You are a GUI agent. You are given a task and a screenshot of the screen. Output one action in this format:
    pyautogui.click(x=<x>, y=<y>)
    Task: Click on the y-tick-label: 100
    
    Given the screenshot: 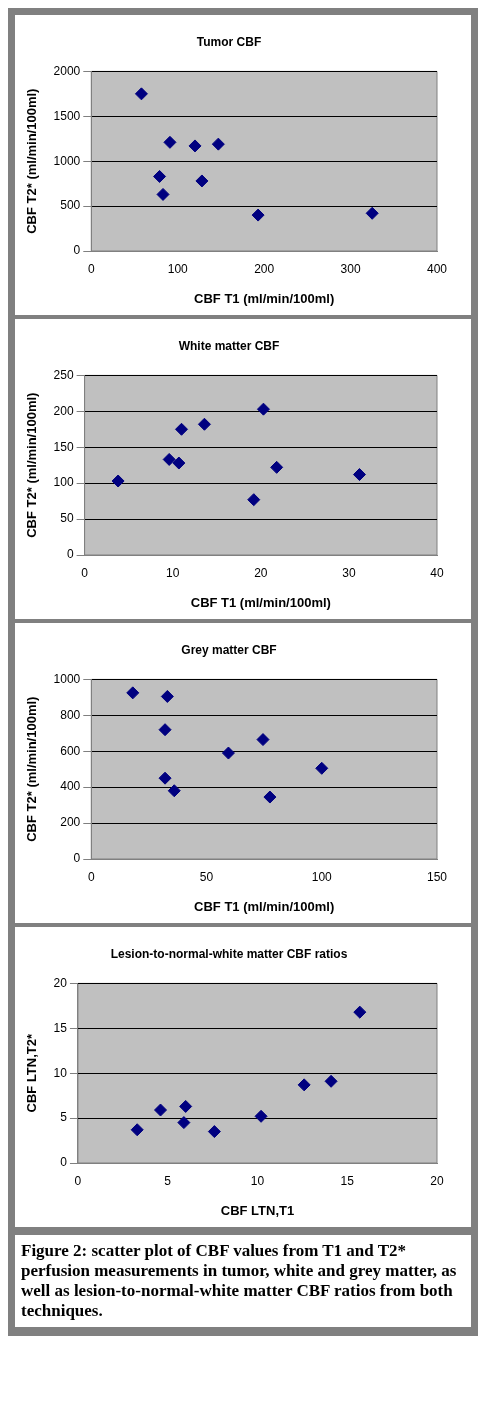 What is the action you would take?
    pyautogui.click(x=63, y=482)
    